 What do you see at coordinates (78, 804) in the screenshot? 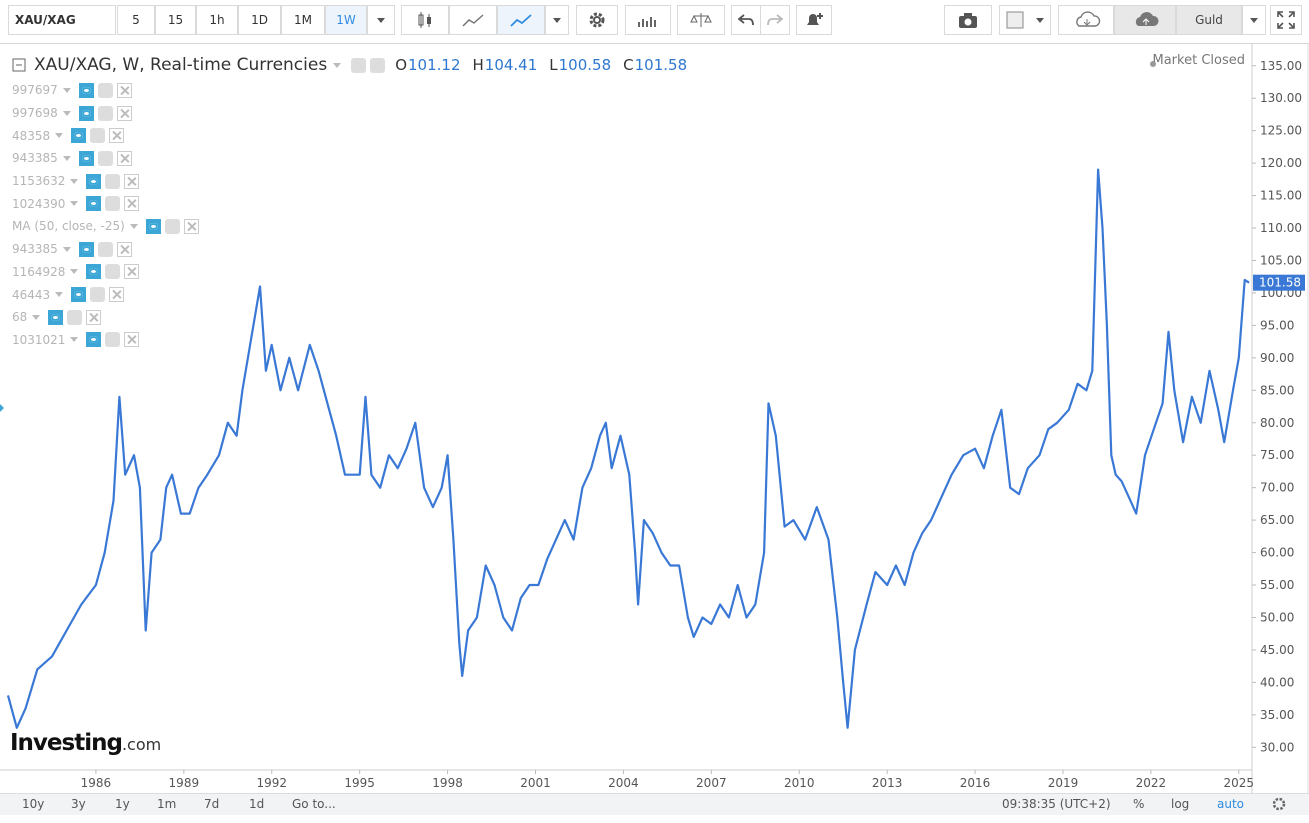
I see `range-button: 3y` at bounding box center [78, 804].